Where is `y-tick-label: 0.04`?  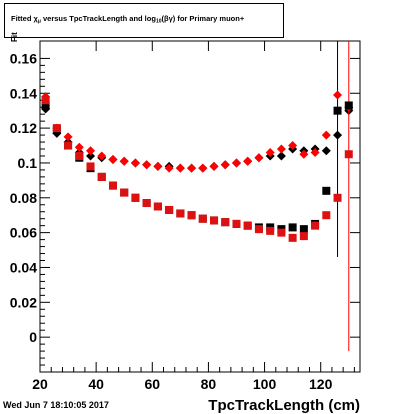
y-tick-label: 0.04 is located at coordinates (23, 267).